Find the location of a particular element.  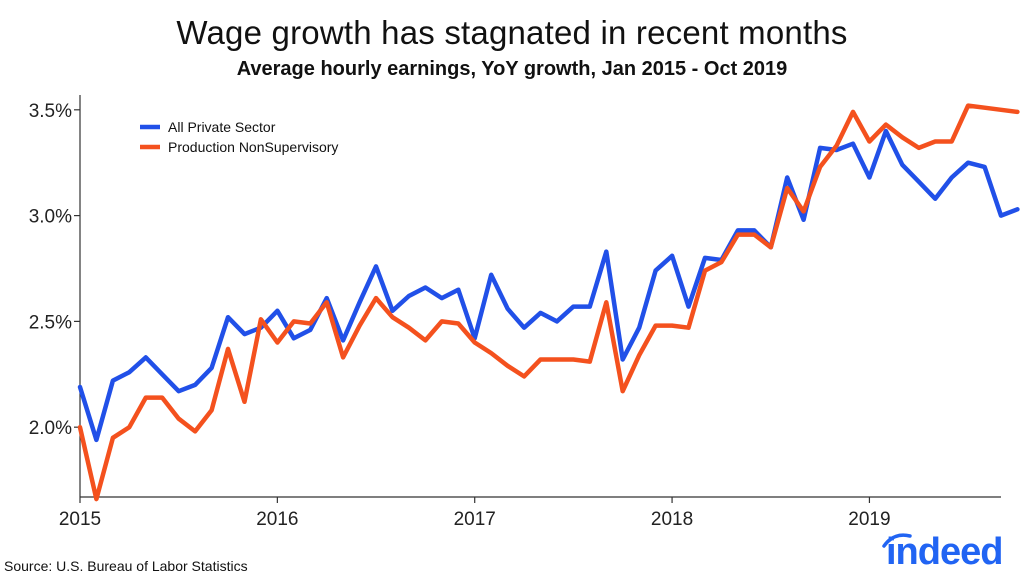

y-tick-label: 3.5% is located at coordinates (50, 111).